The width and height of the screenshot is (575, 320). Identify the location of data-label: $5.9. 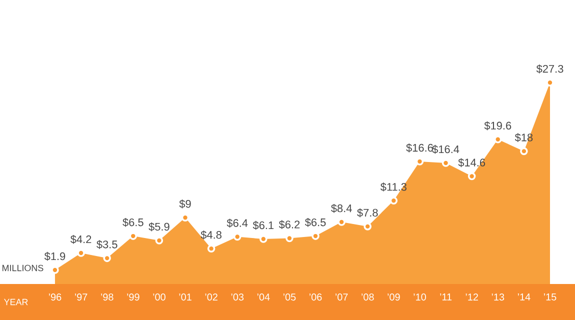
(159, 227).